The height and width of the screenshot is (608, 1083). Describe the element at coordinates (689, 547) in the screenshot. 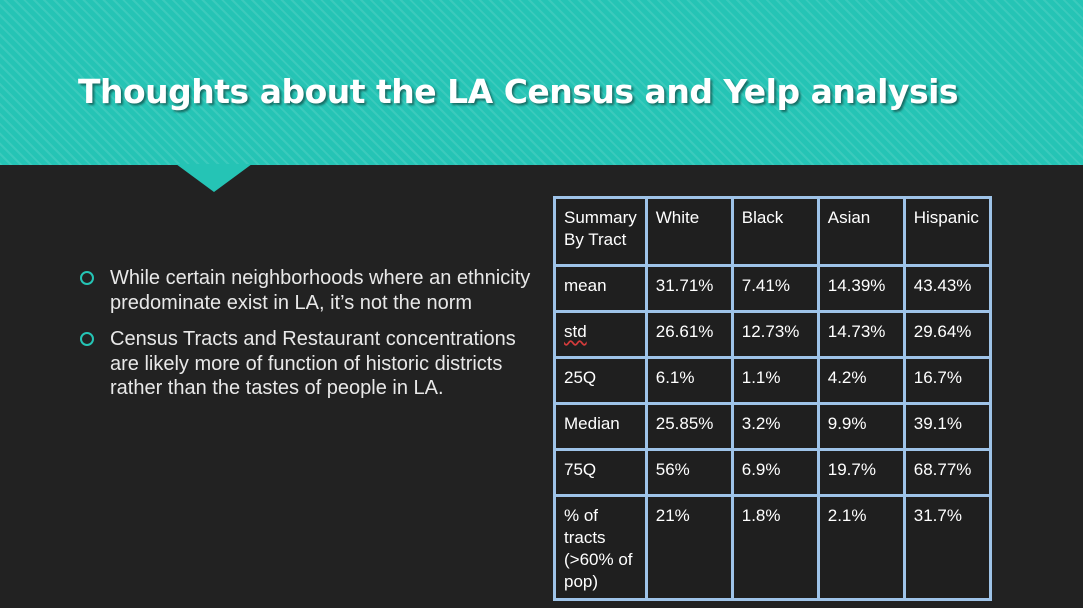

I see `table-cell: 21%` at that location.